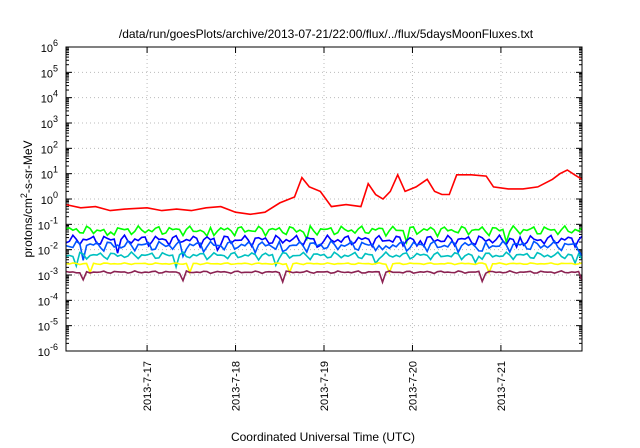  Describe the element at coordinates (49, 173) in the screenshot. I see `y-tick-label: 10¹` at that location.